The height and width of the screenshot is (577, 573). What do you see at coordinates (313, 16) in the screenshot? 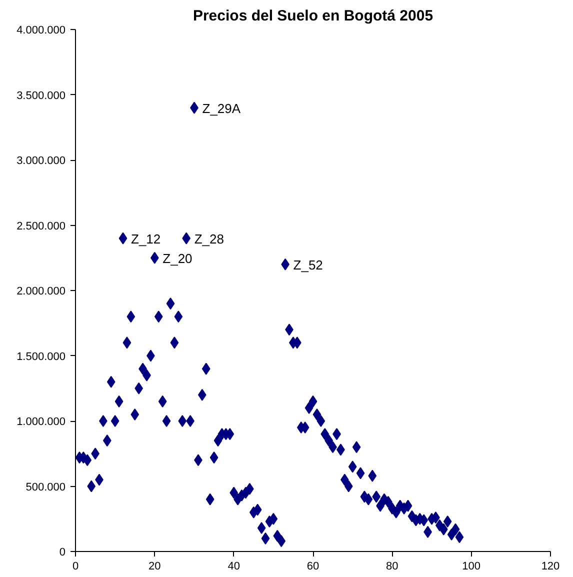
I see `chart-title: Precios del Suelo en Bogotá 2005` at bounding box center [313, 16].